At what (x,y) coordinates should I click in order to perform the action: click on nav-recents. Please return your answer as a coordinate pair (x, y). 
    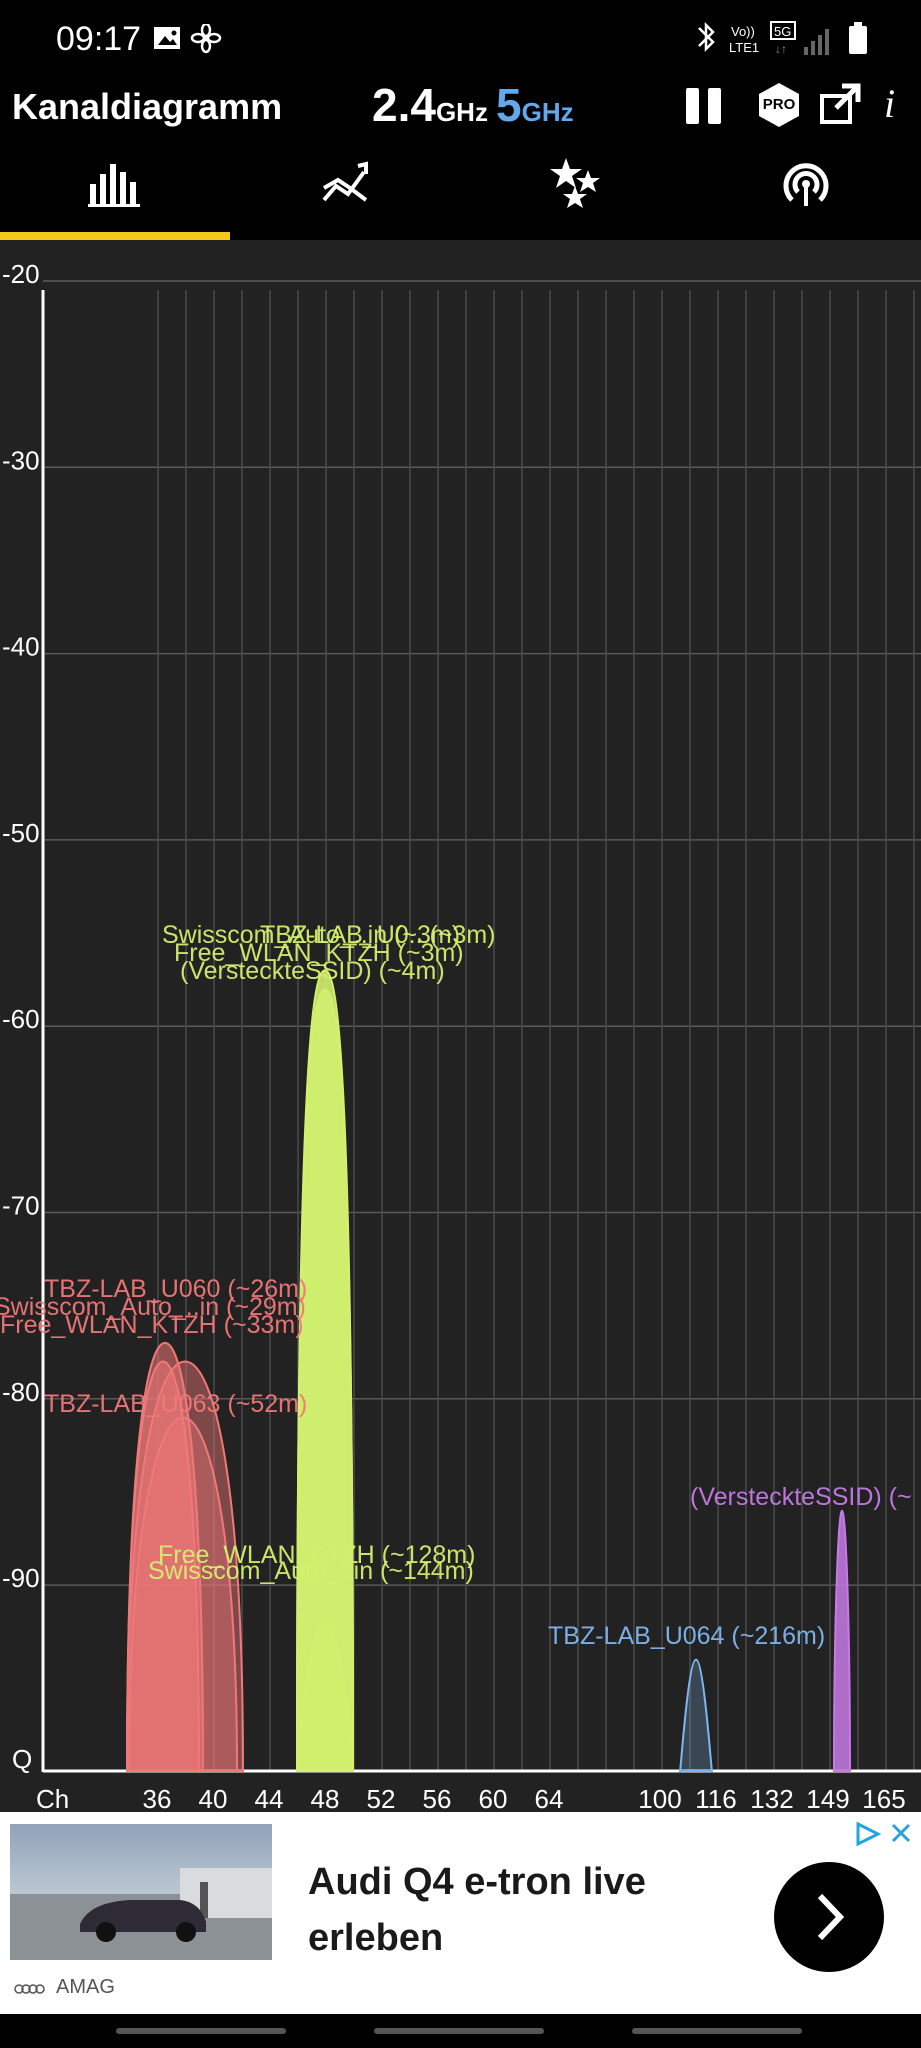
    Looking at the image, I should click on (201, 2031).